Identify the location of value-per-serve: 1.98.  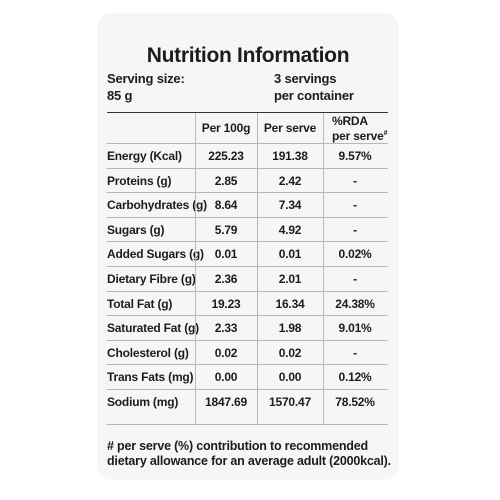
(290, 328).